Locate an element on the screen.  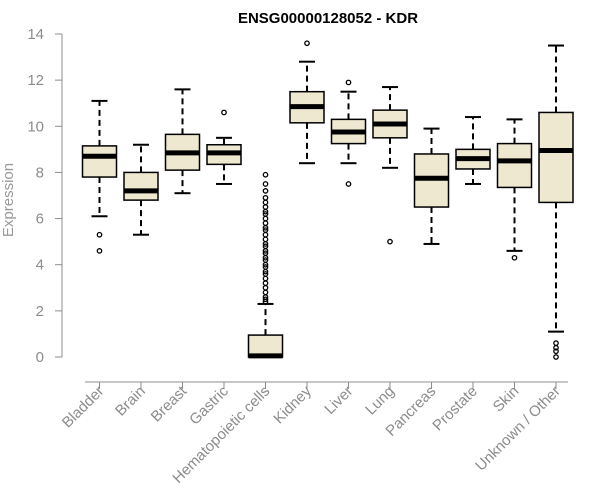
y-axis-ticks: 0 2 4 6 8 10 12 14 is located at coordinates (44, 196).